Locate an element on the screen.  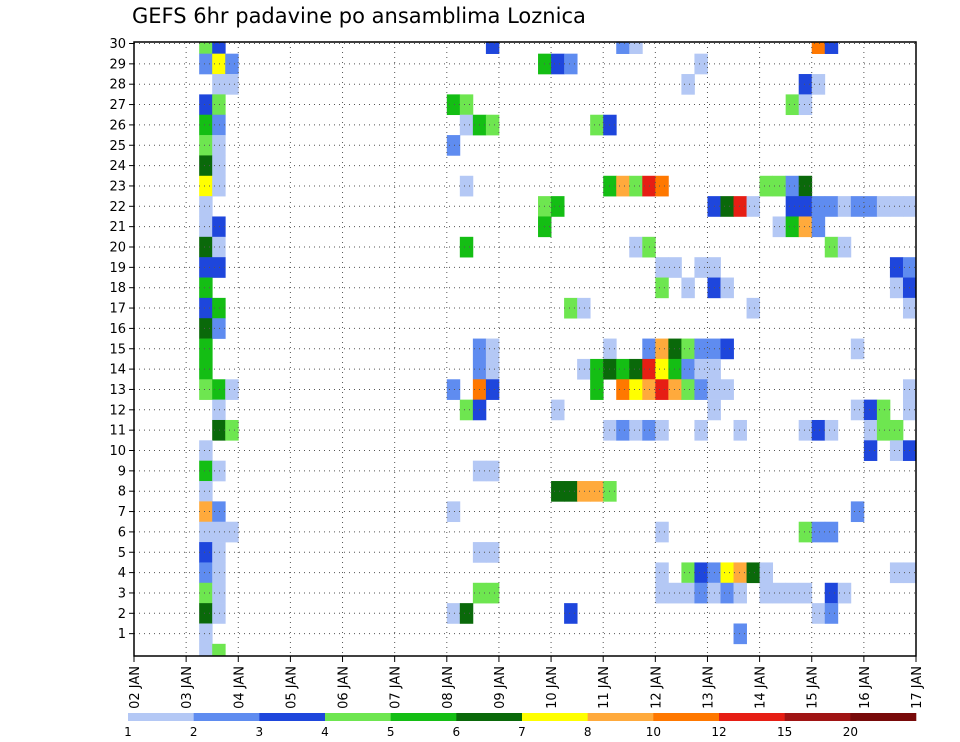
x-tick-label: 15 JAN is located at coordinates (813, 687).